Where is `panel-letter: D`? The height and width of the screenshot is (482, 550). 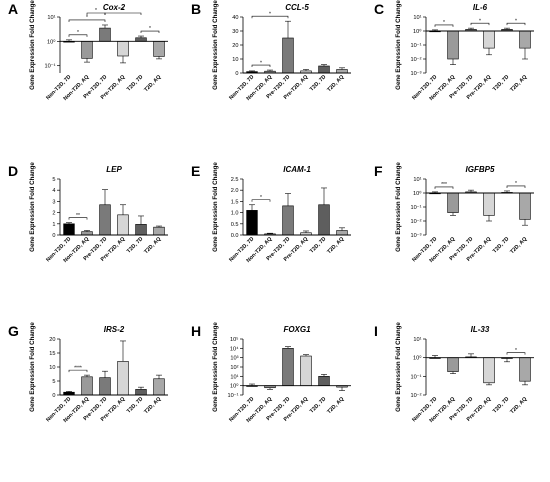 panel-letter: D is located at coordinates (13, 171).